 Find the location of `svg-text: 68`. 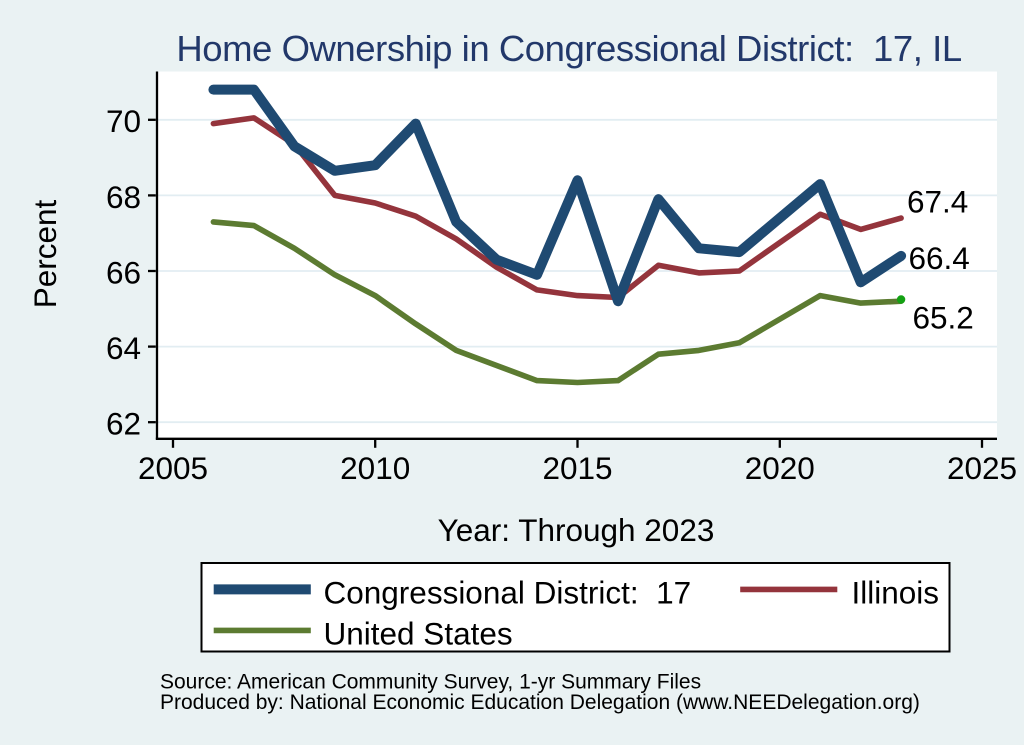

svg-text: 68 is located at coordinates (123, 197).